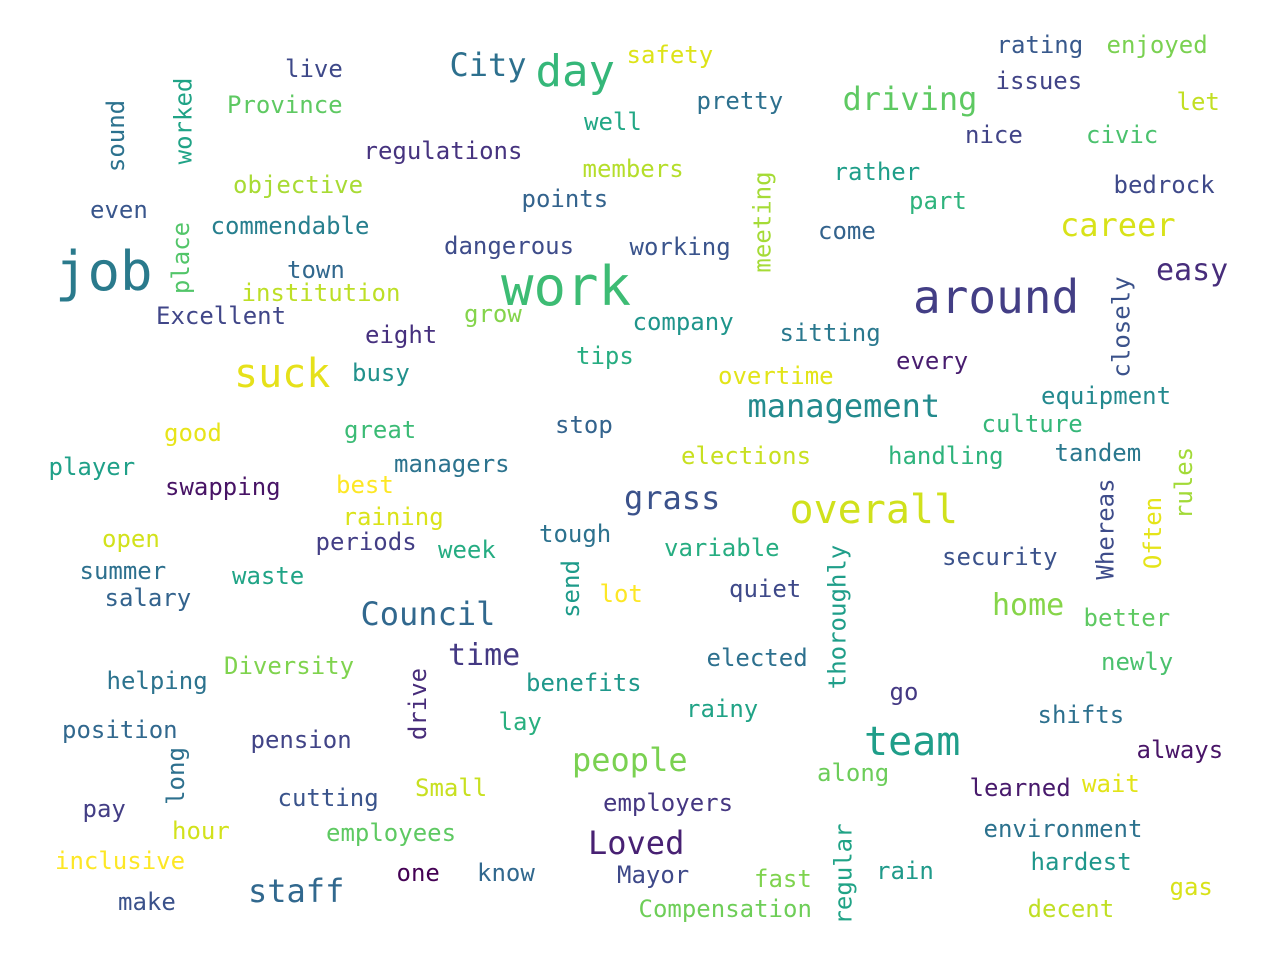 The width and height of the screenshot is (1268, 966). I want to click on word-sitting: sitting, so click(830, 333).